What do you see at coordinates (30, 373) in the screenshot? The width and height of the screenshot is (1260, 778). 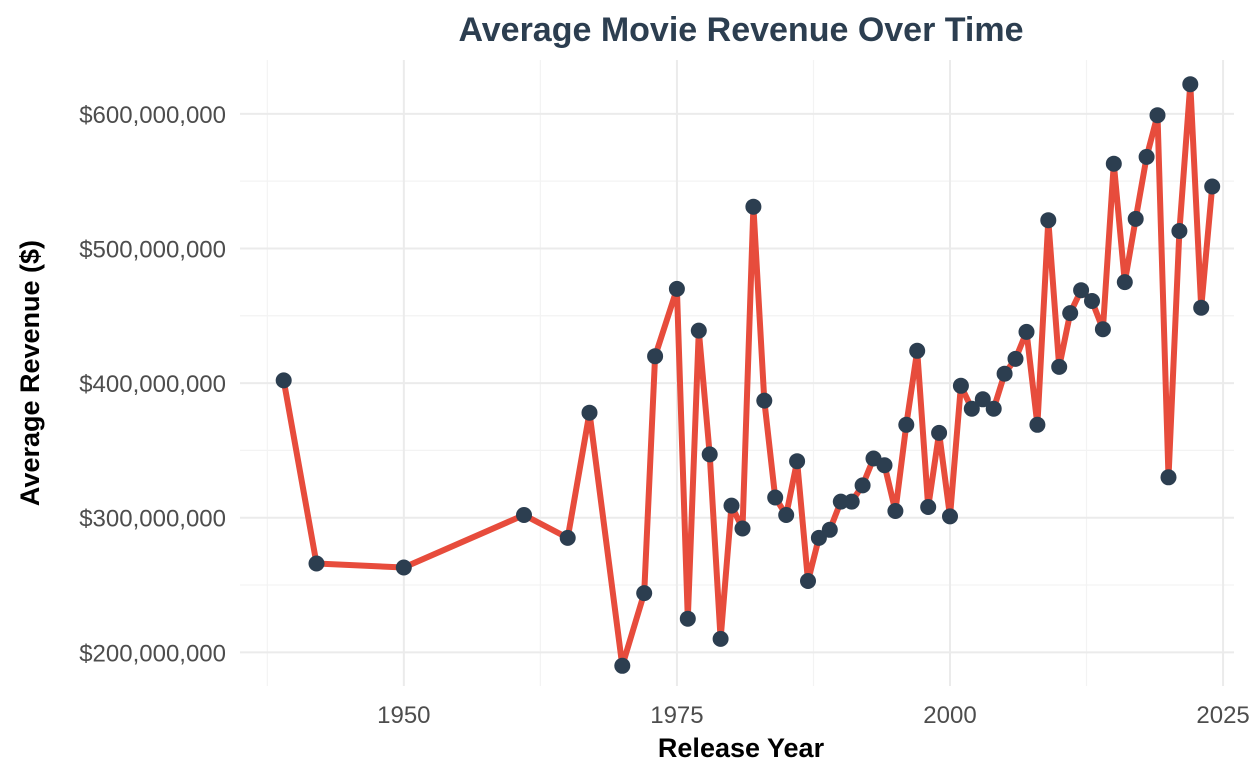 I see `y-axis-title: Average Revenue ($)` at bounding box center [30, 373].